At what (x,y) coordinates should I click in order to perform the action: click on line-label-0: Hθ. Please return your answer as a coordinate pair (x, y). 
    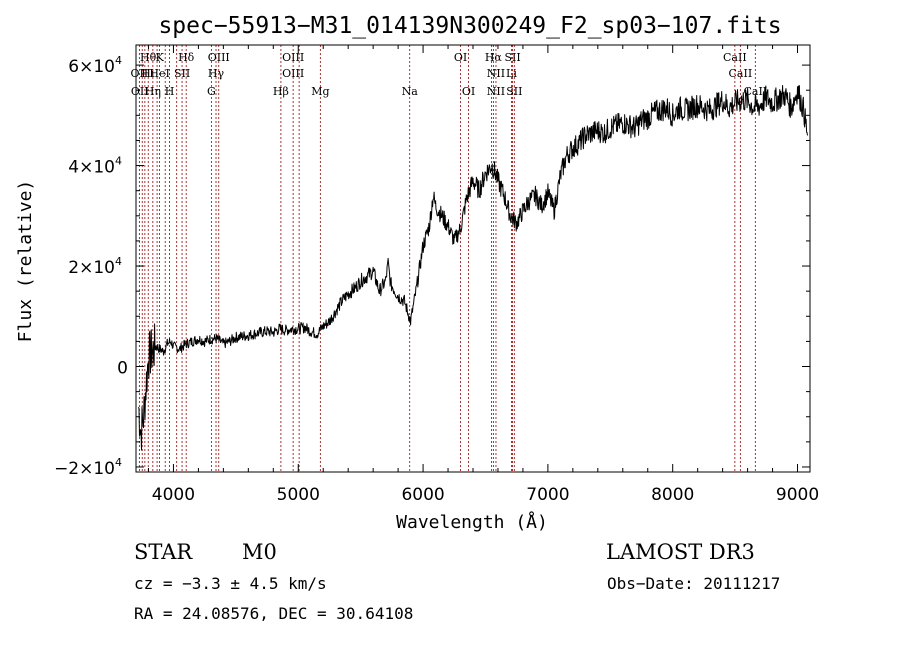
    Looking at the image, I should click on (148, 57).